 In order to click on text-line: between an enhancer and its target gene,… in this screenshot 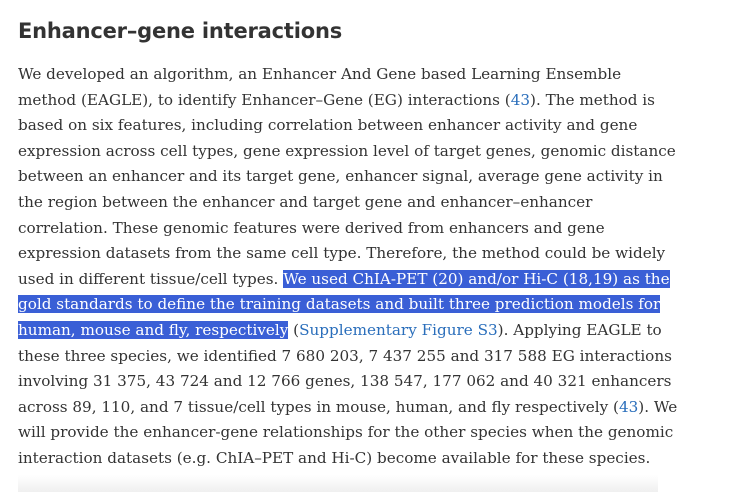, I will do `click(340, 176)`.